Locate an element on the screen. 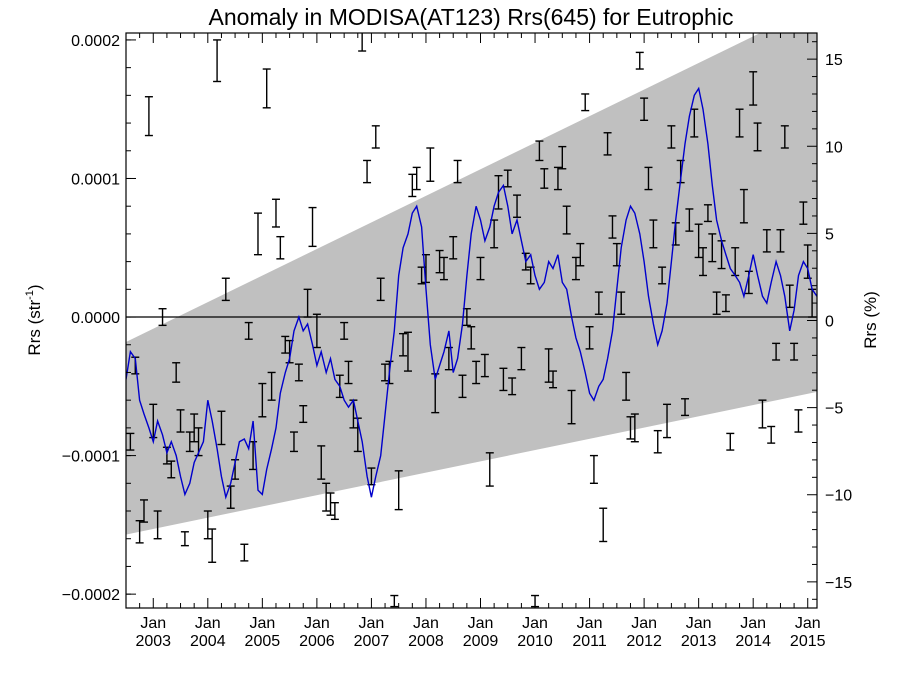 This screenshot has width=900, height=675. y-left-tick-label: 0.0002 is located at coordinates (95, 41).